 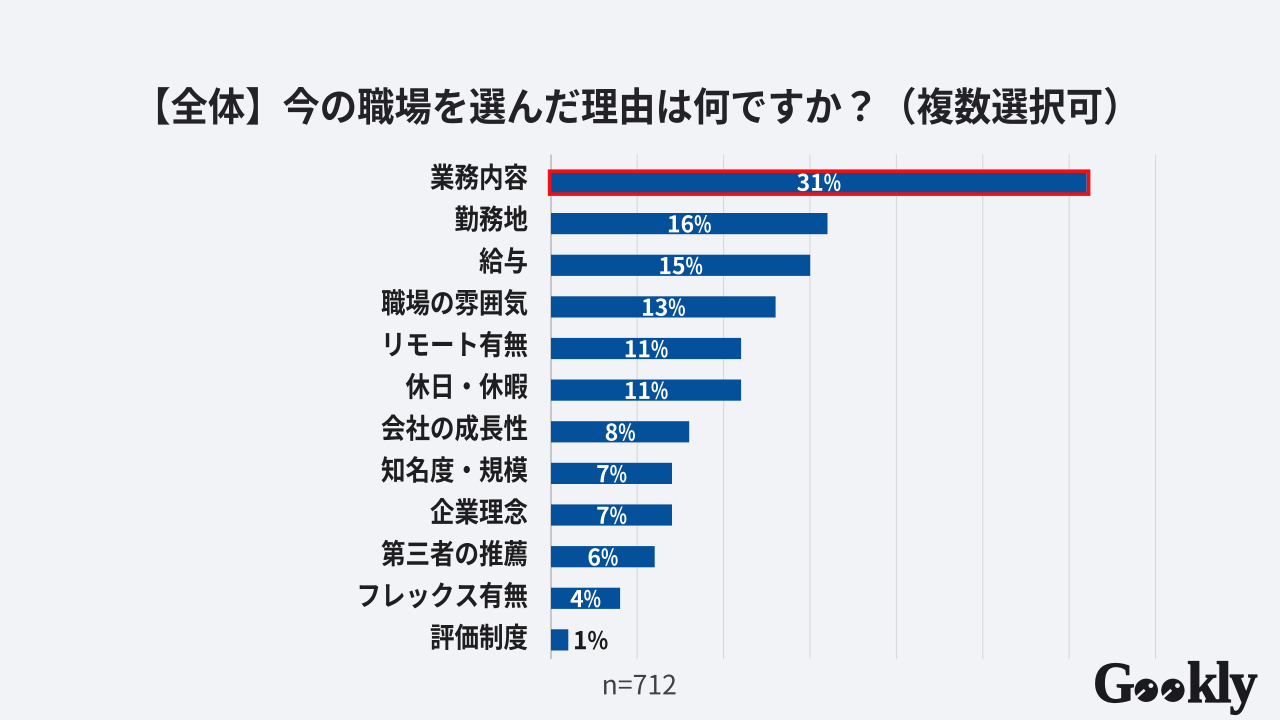 I want to click on svg-text: G, so click(x=1114, y=683).